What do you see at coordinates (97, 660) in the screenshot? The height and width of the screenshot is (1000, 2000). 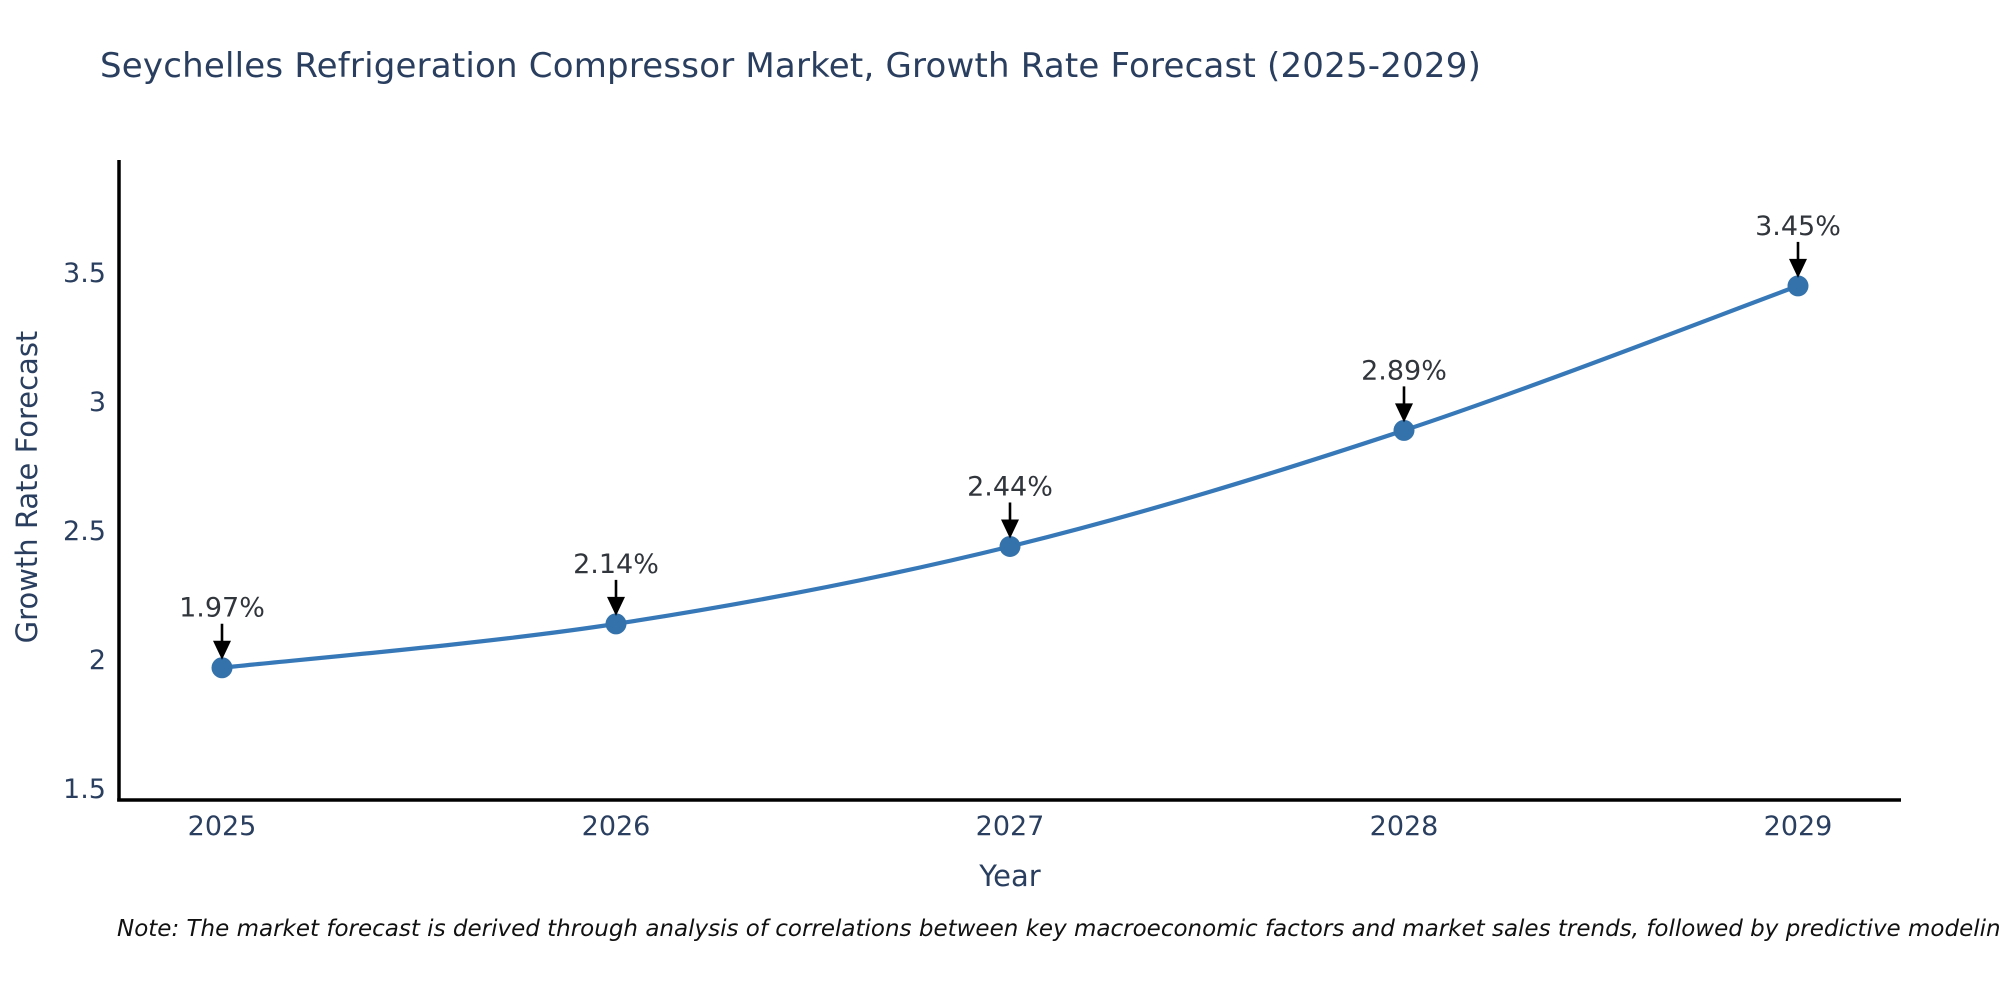 I see `y-tick-label: 2` at bounding box center [97, 660].